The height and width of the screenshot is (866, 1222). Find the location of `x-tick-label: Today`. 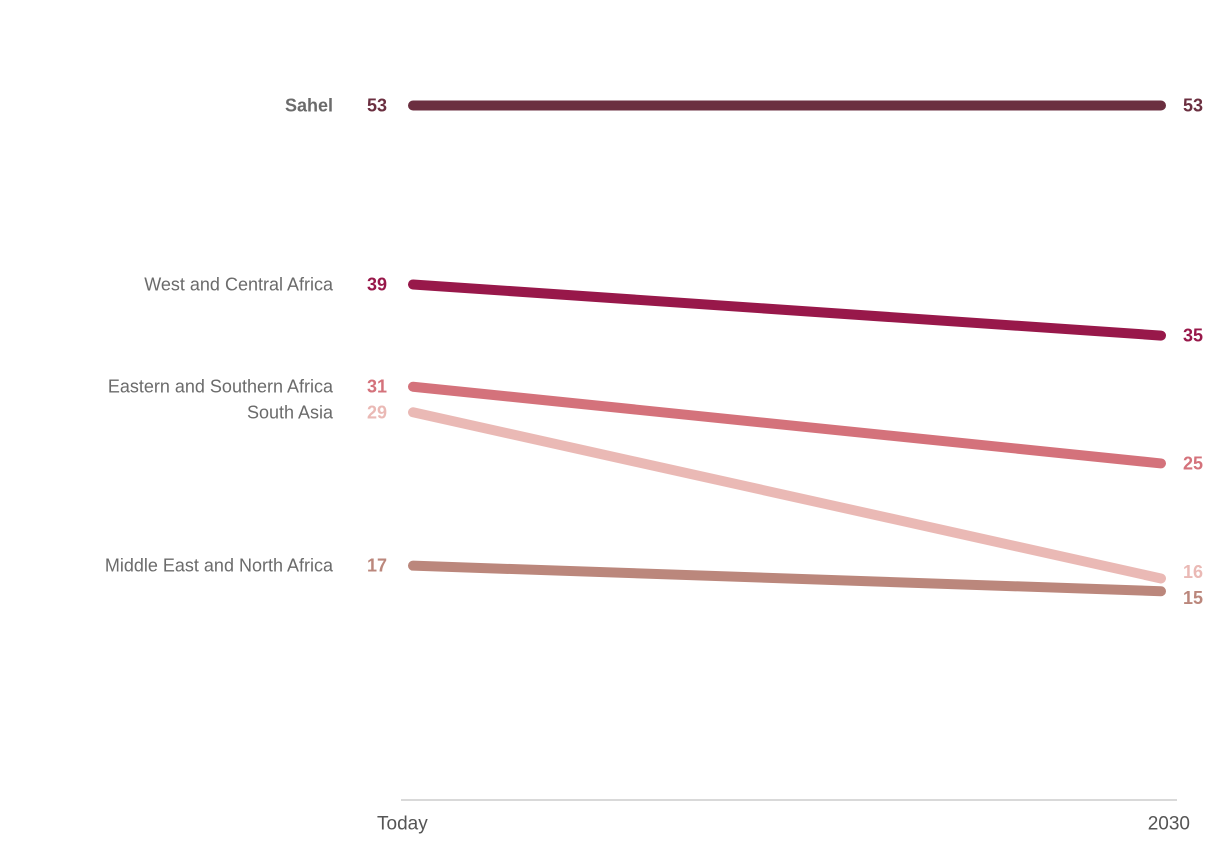

x-tick-label: Today is located at coordinates (402, 824).